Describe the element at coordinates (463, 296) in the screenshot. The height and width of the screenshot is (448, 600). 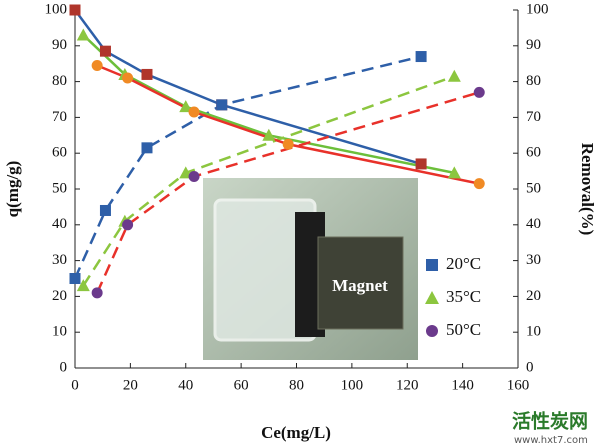
I see `legend-label: 35°C` at that location.